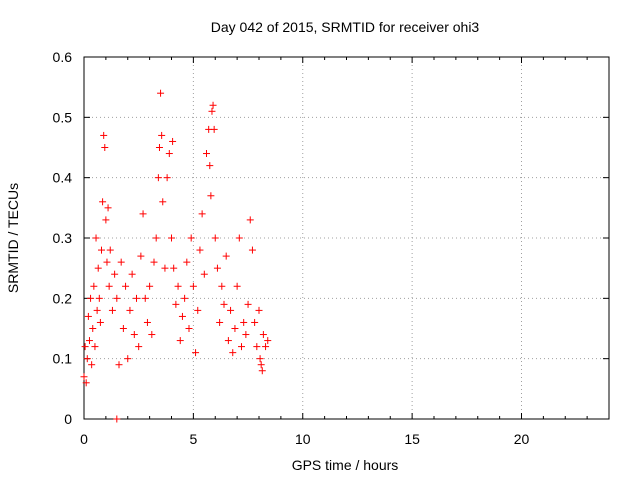 The width and height of the screenshot is (640, 480). I want to click on y-tick-label: 0.2, so click(63, 298).